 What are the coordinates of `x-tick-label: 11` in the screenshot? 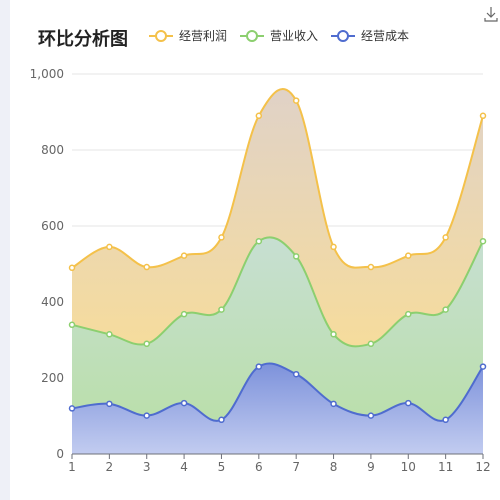 It's located at (445, 467).